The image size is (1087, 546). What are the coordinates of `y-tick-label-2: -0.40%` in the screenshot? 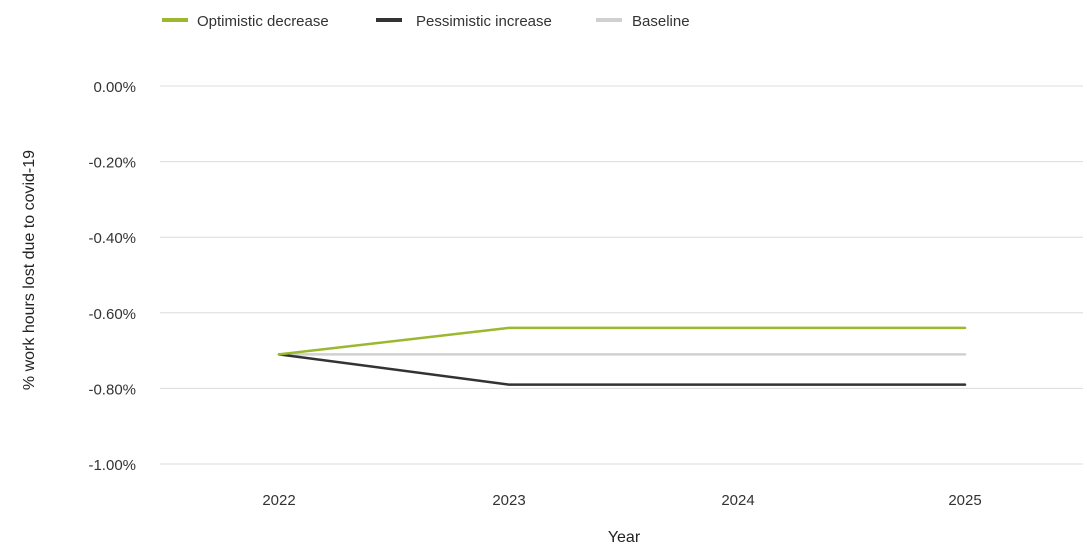 It's located at (112, 238).